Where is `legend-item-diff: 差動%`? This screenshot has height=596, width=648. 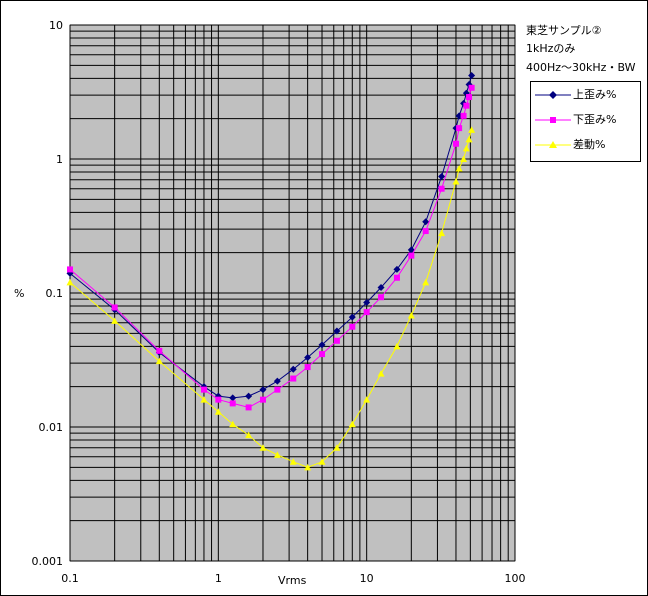
legend-item-diff: 差動% is located at coordinates (585, 145).